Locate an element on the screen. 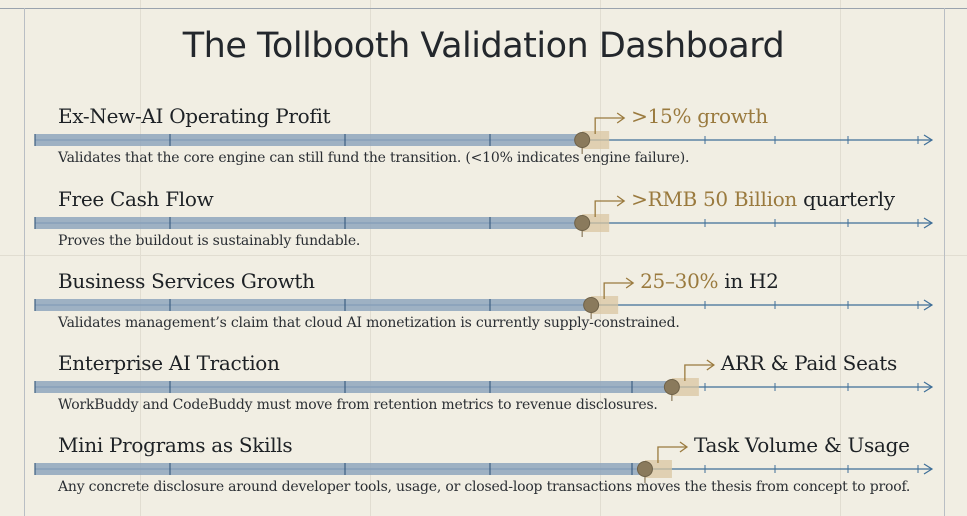  target-highlight: >RMB 50 Billion is located at coordinates (714, 199).